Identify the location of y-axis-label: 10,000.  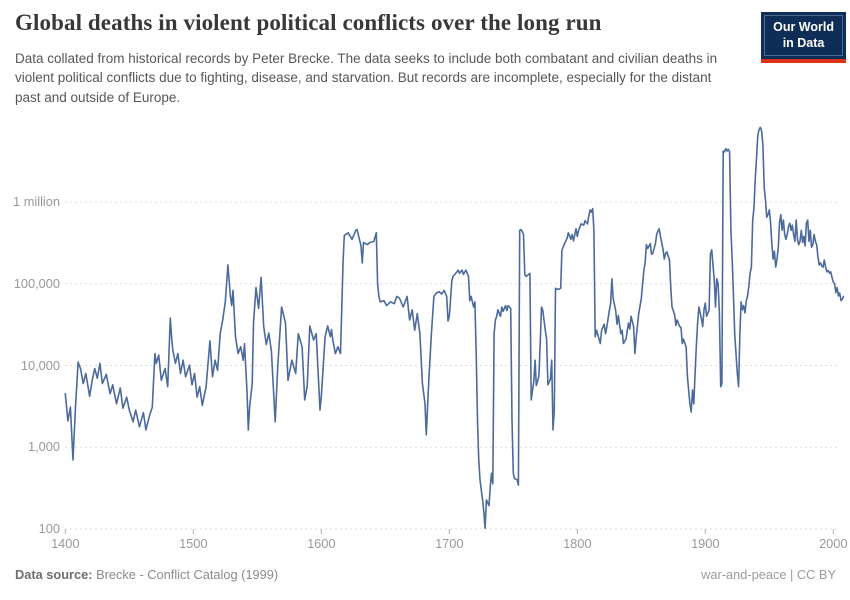
(40, 365).